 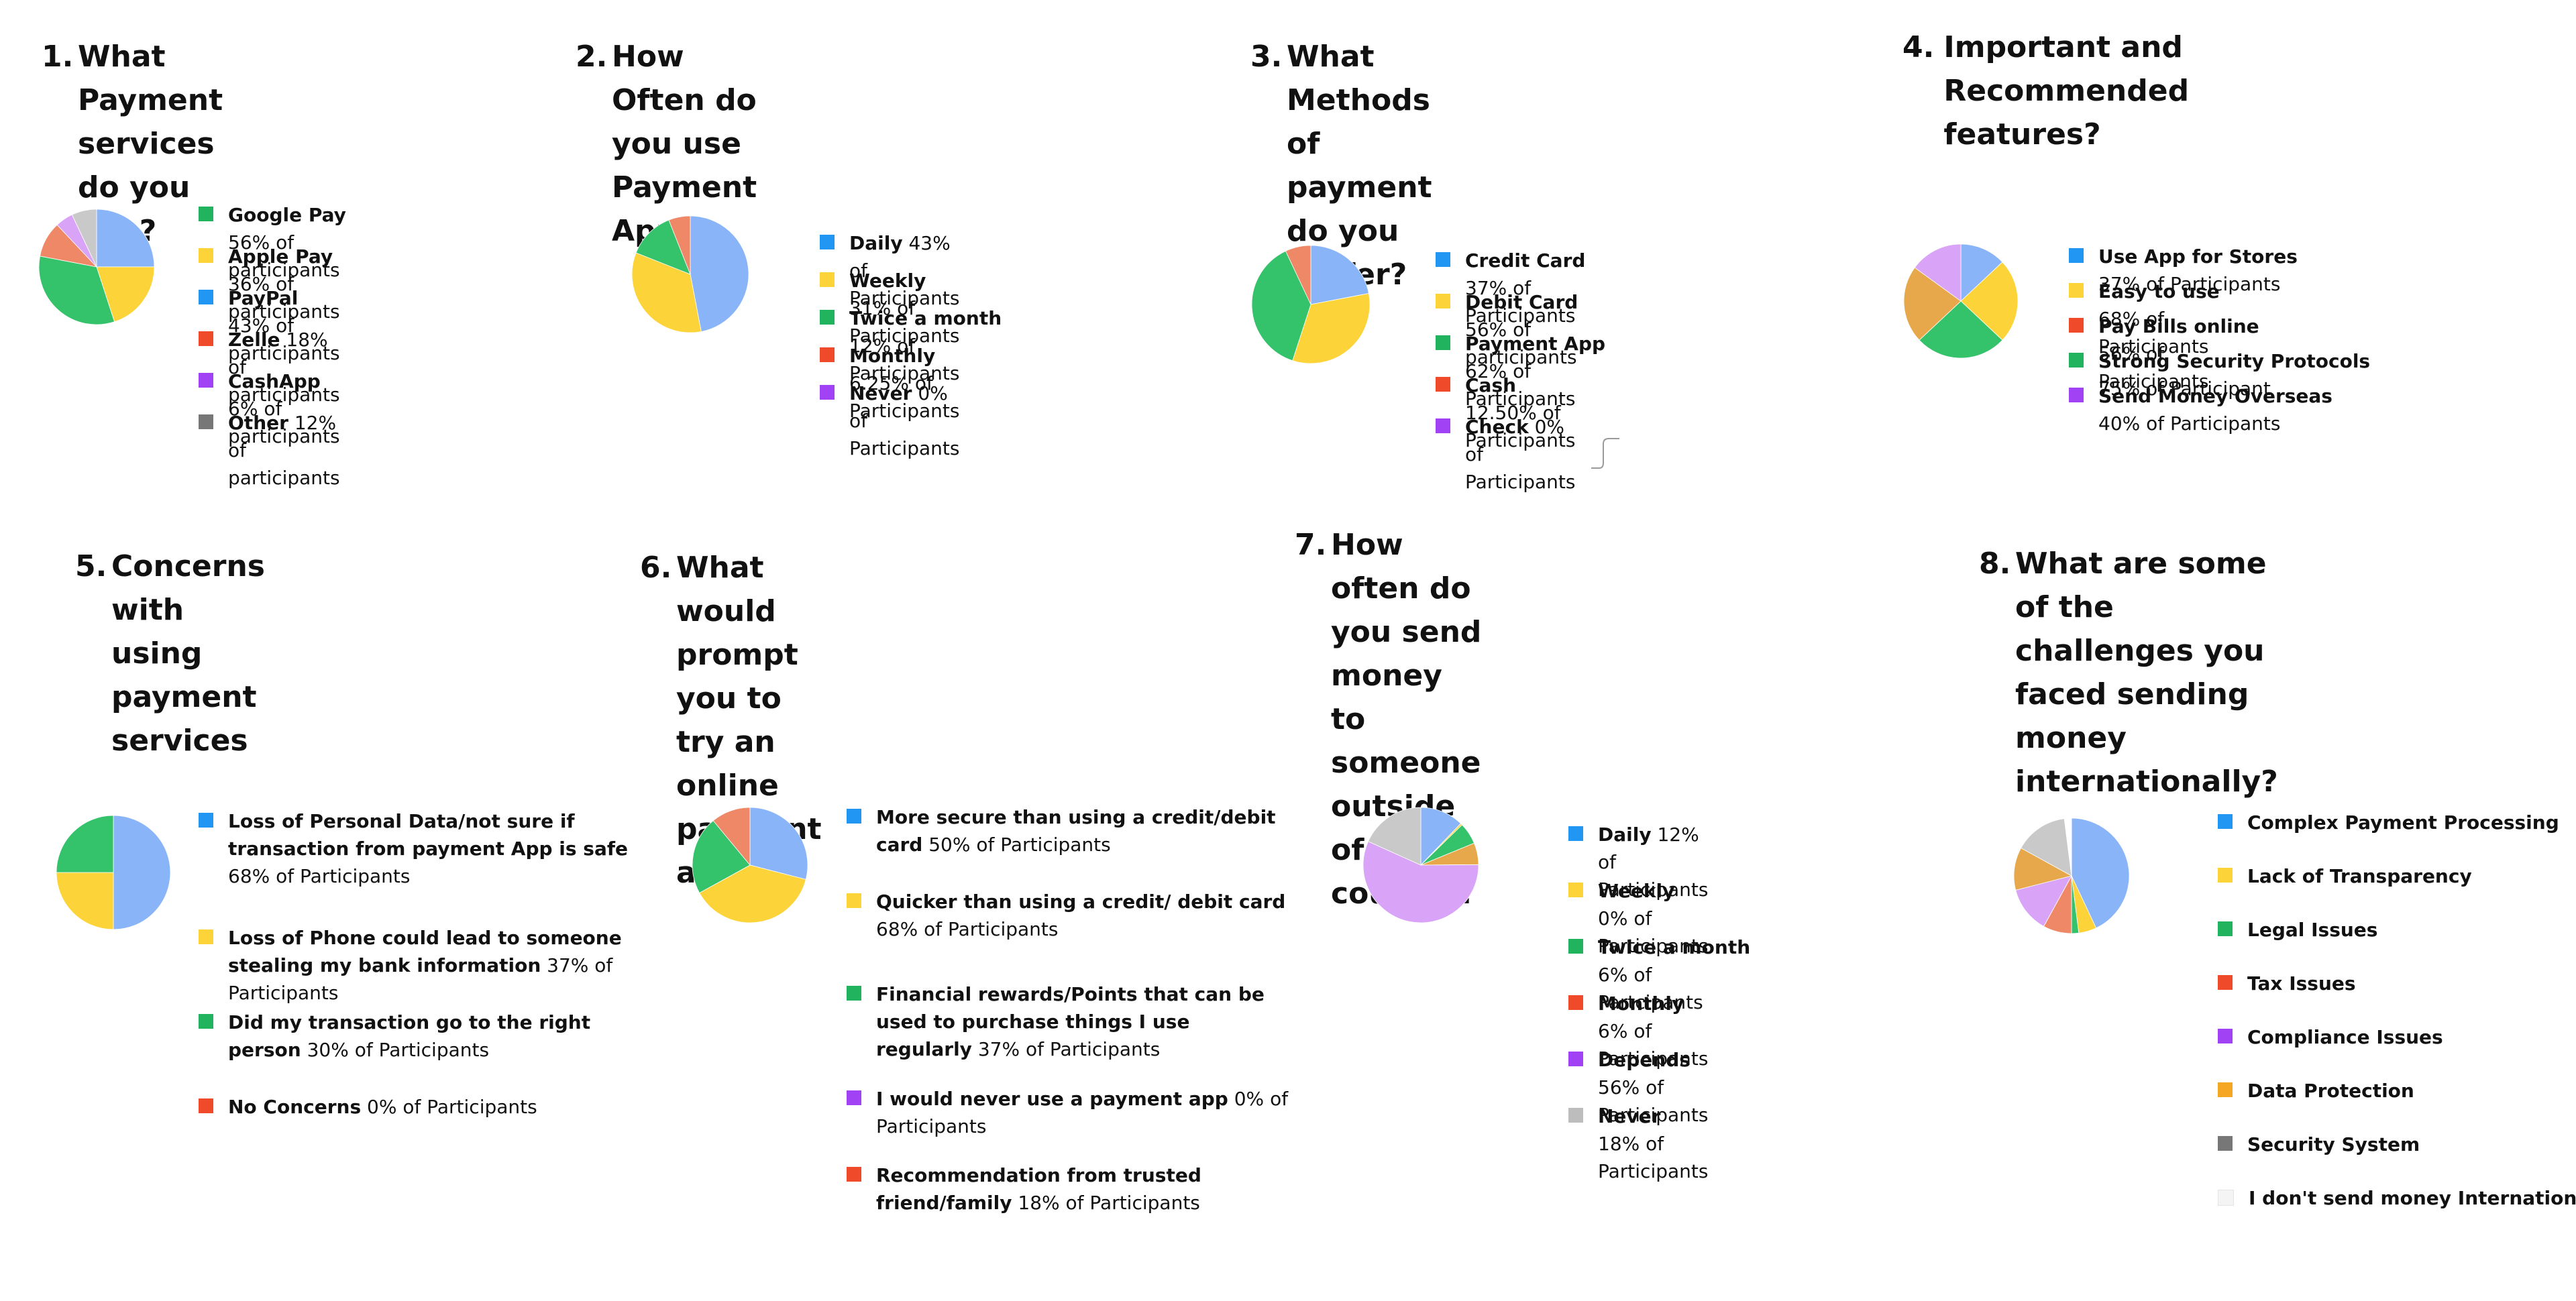 I want to click on legend-item: CashApp 6% of participants, so click(x=269, y=408).